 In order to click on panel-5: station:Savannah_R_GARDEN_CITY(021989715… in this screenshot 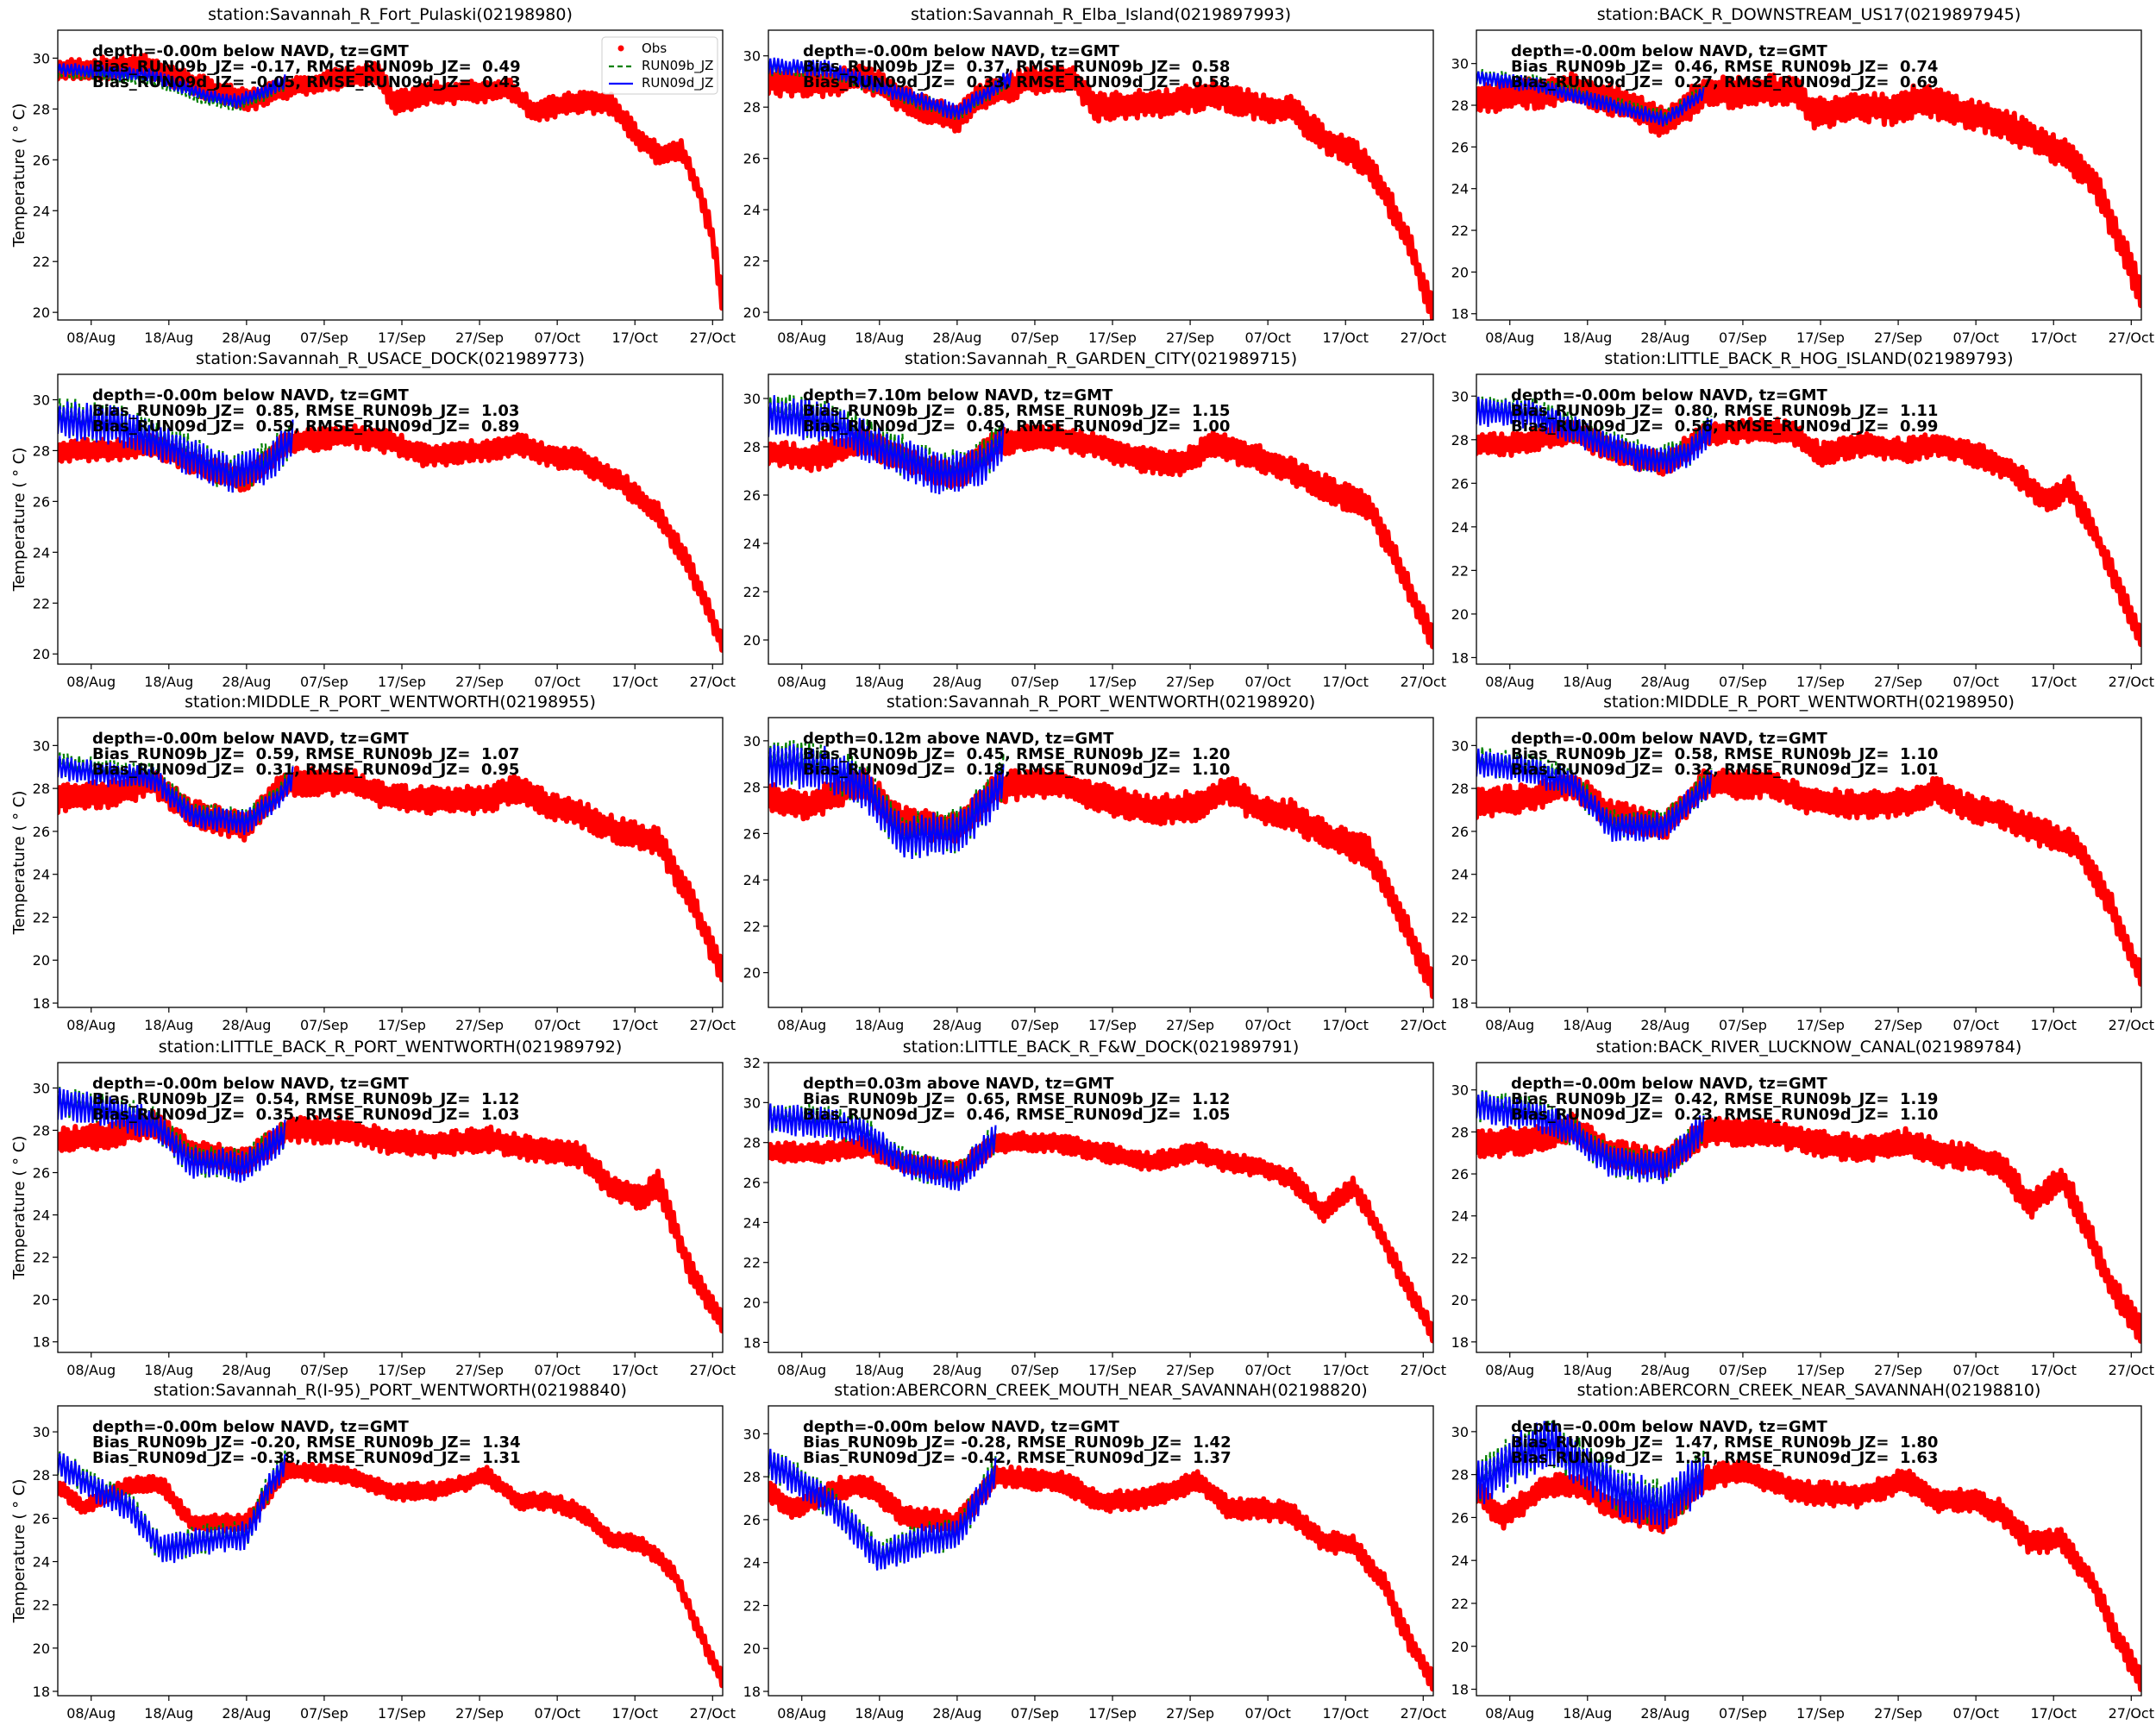, I will do `click(1094, 519)`.